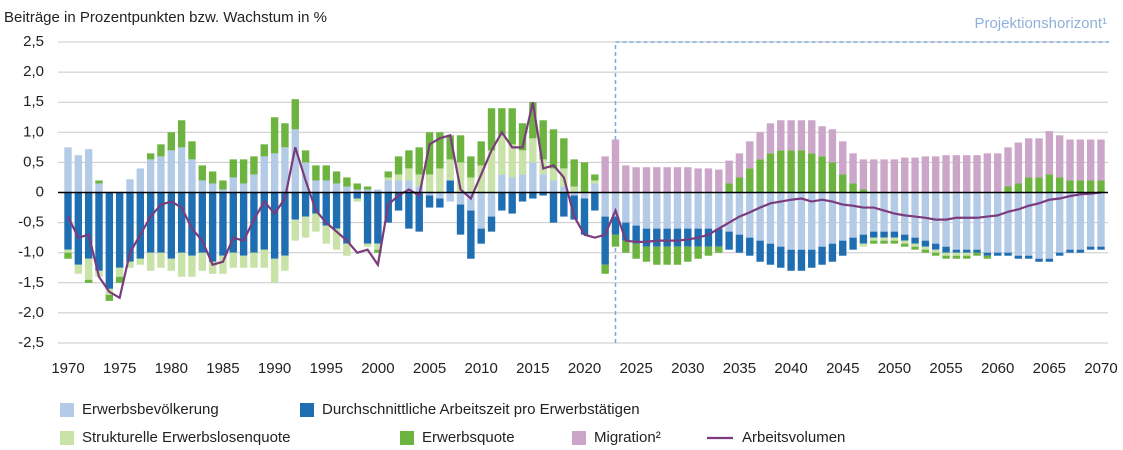 Image resolution: width=1123 pixels, height=450 pixels. I want to click on y-tick-label: -0,5, so click(31, 222).